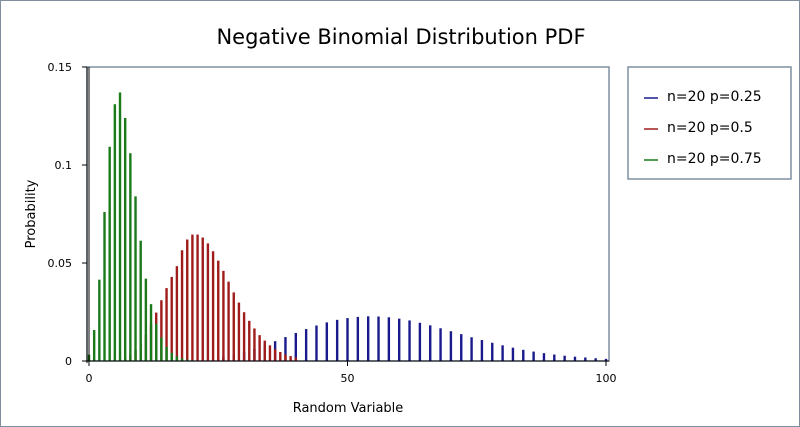  Describe the element at coordinates (714, 97) in the screenshot. I see `legend-label: n=20 p=0.25` at that location.